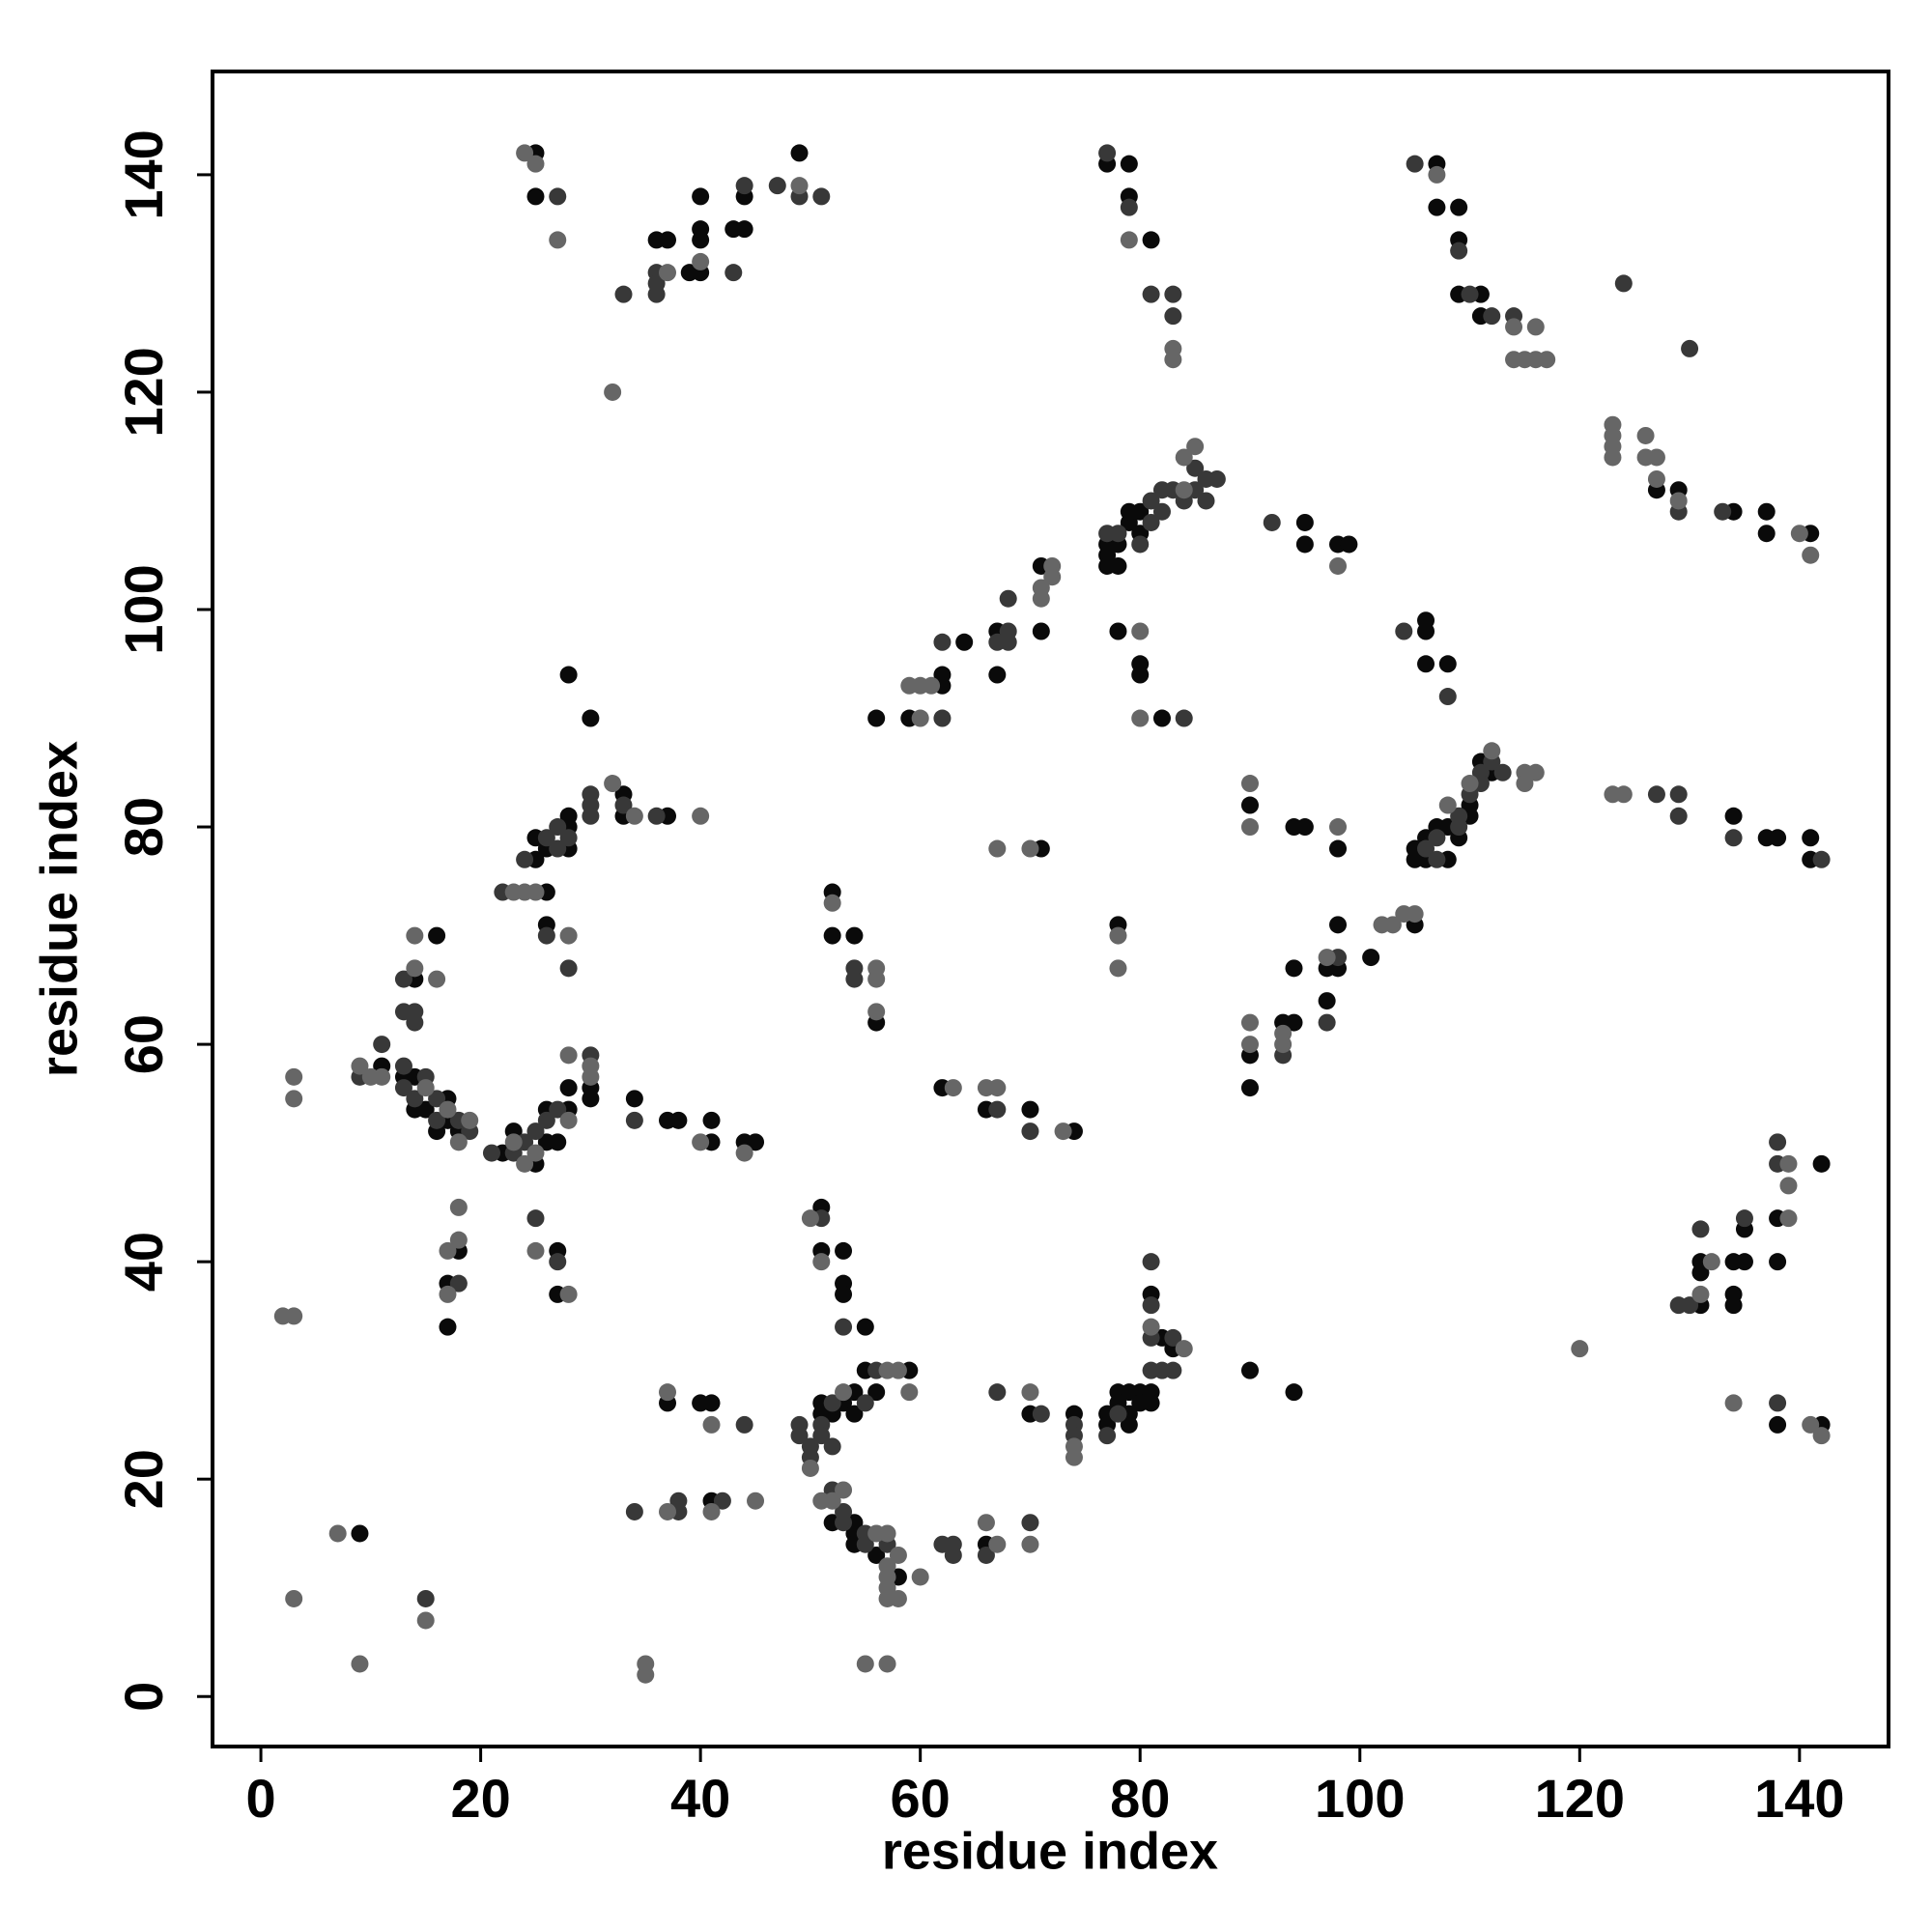 The image size is (1932, 1932). Describe the element at coordinates (143, 174) in the screenshot. I see `y-tick-label: 140` at that location.